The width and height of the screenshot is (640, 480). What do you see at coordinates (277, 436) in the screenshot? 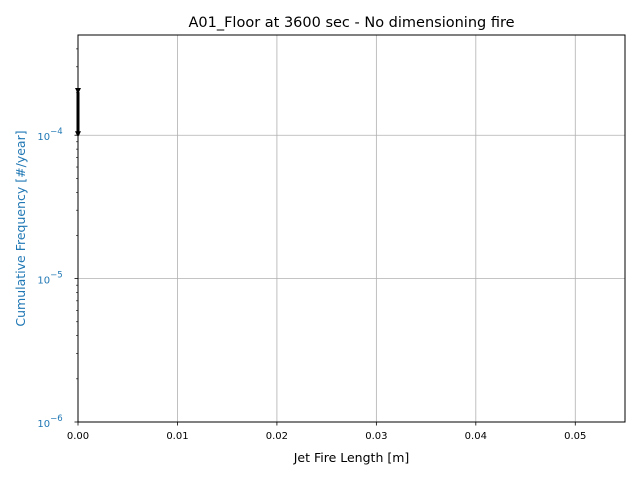
I see `x-tick-label: 0.02` at bounding box center [277, 436].